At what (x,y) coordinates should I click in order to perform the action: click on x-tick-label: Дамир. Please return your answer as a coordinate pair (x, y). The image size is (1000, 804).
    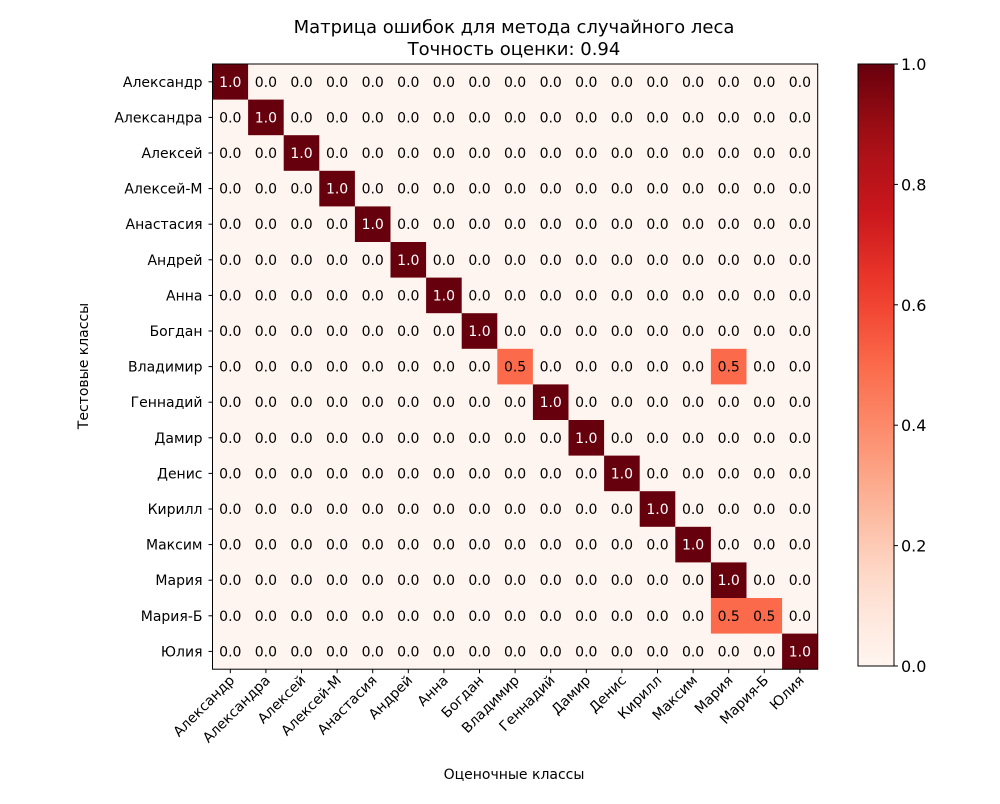
    Looking at the image, I should click on (571, 695).